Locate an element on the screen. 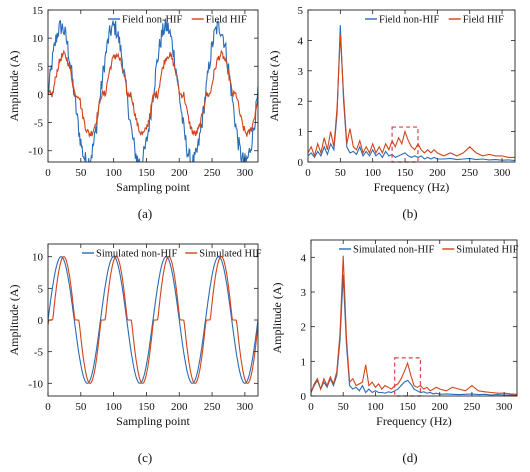  highlight-box is located at coordinates (408, 377).